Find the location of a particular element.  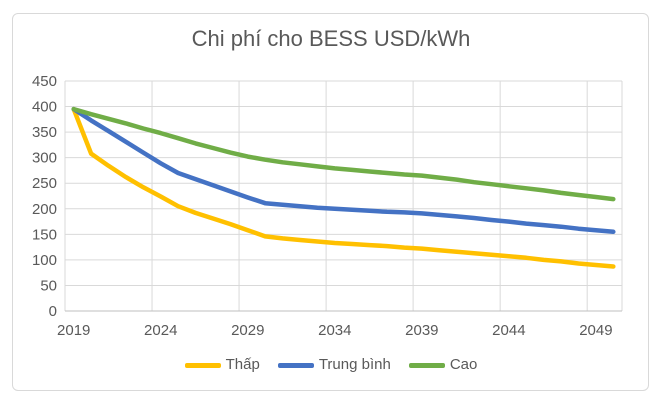

x-axis-label: 2029 is located at coordinates (247, 330).